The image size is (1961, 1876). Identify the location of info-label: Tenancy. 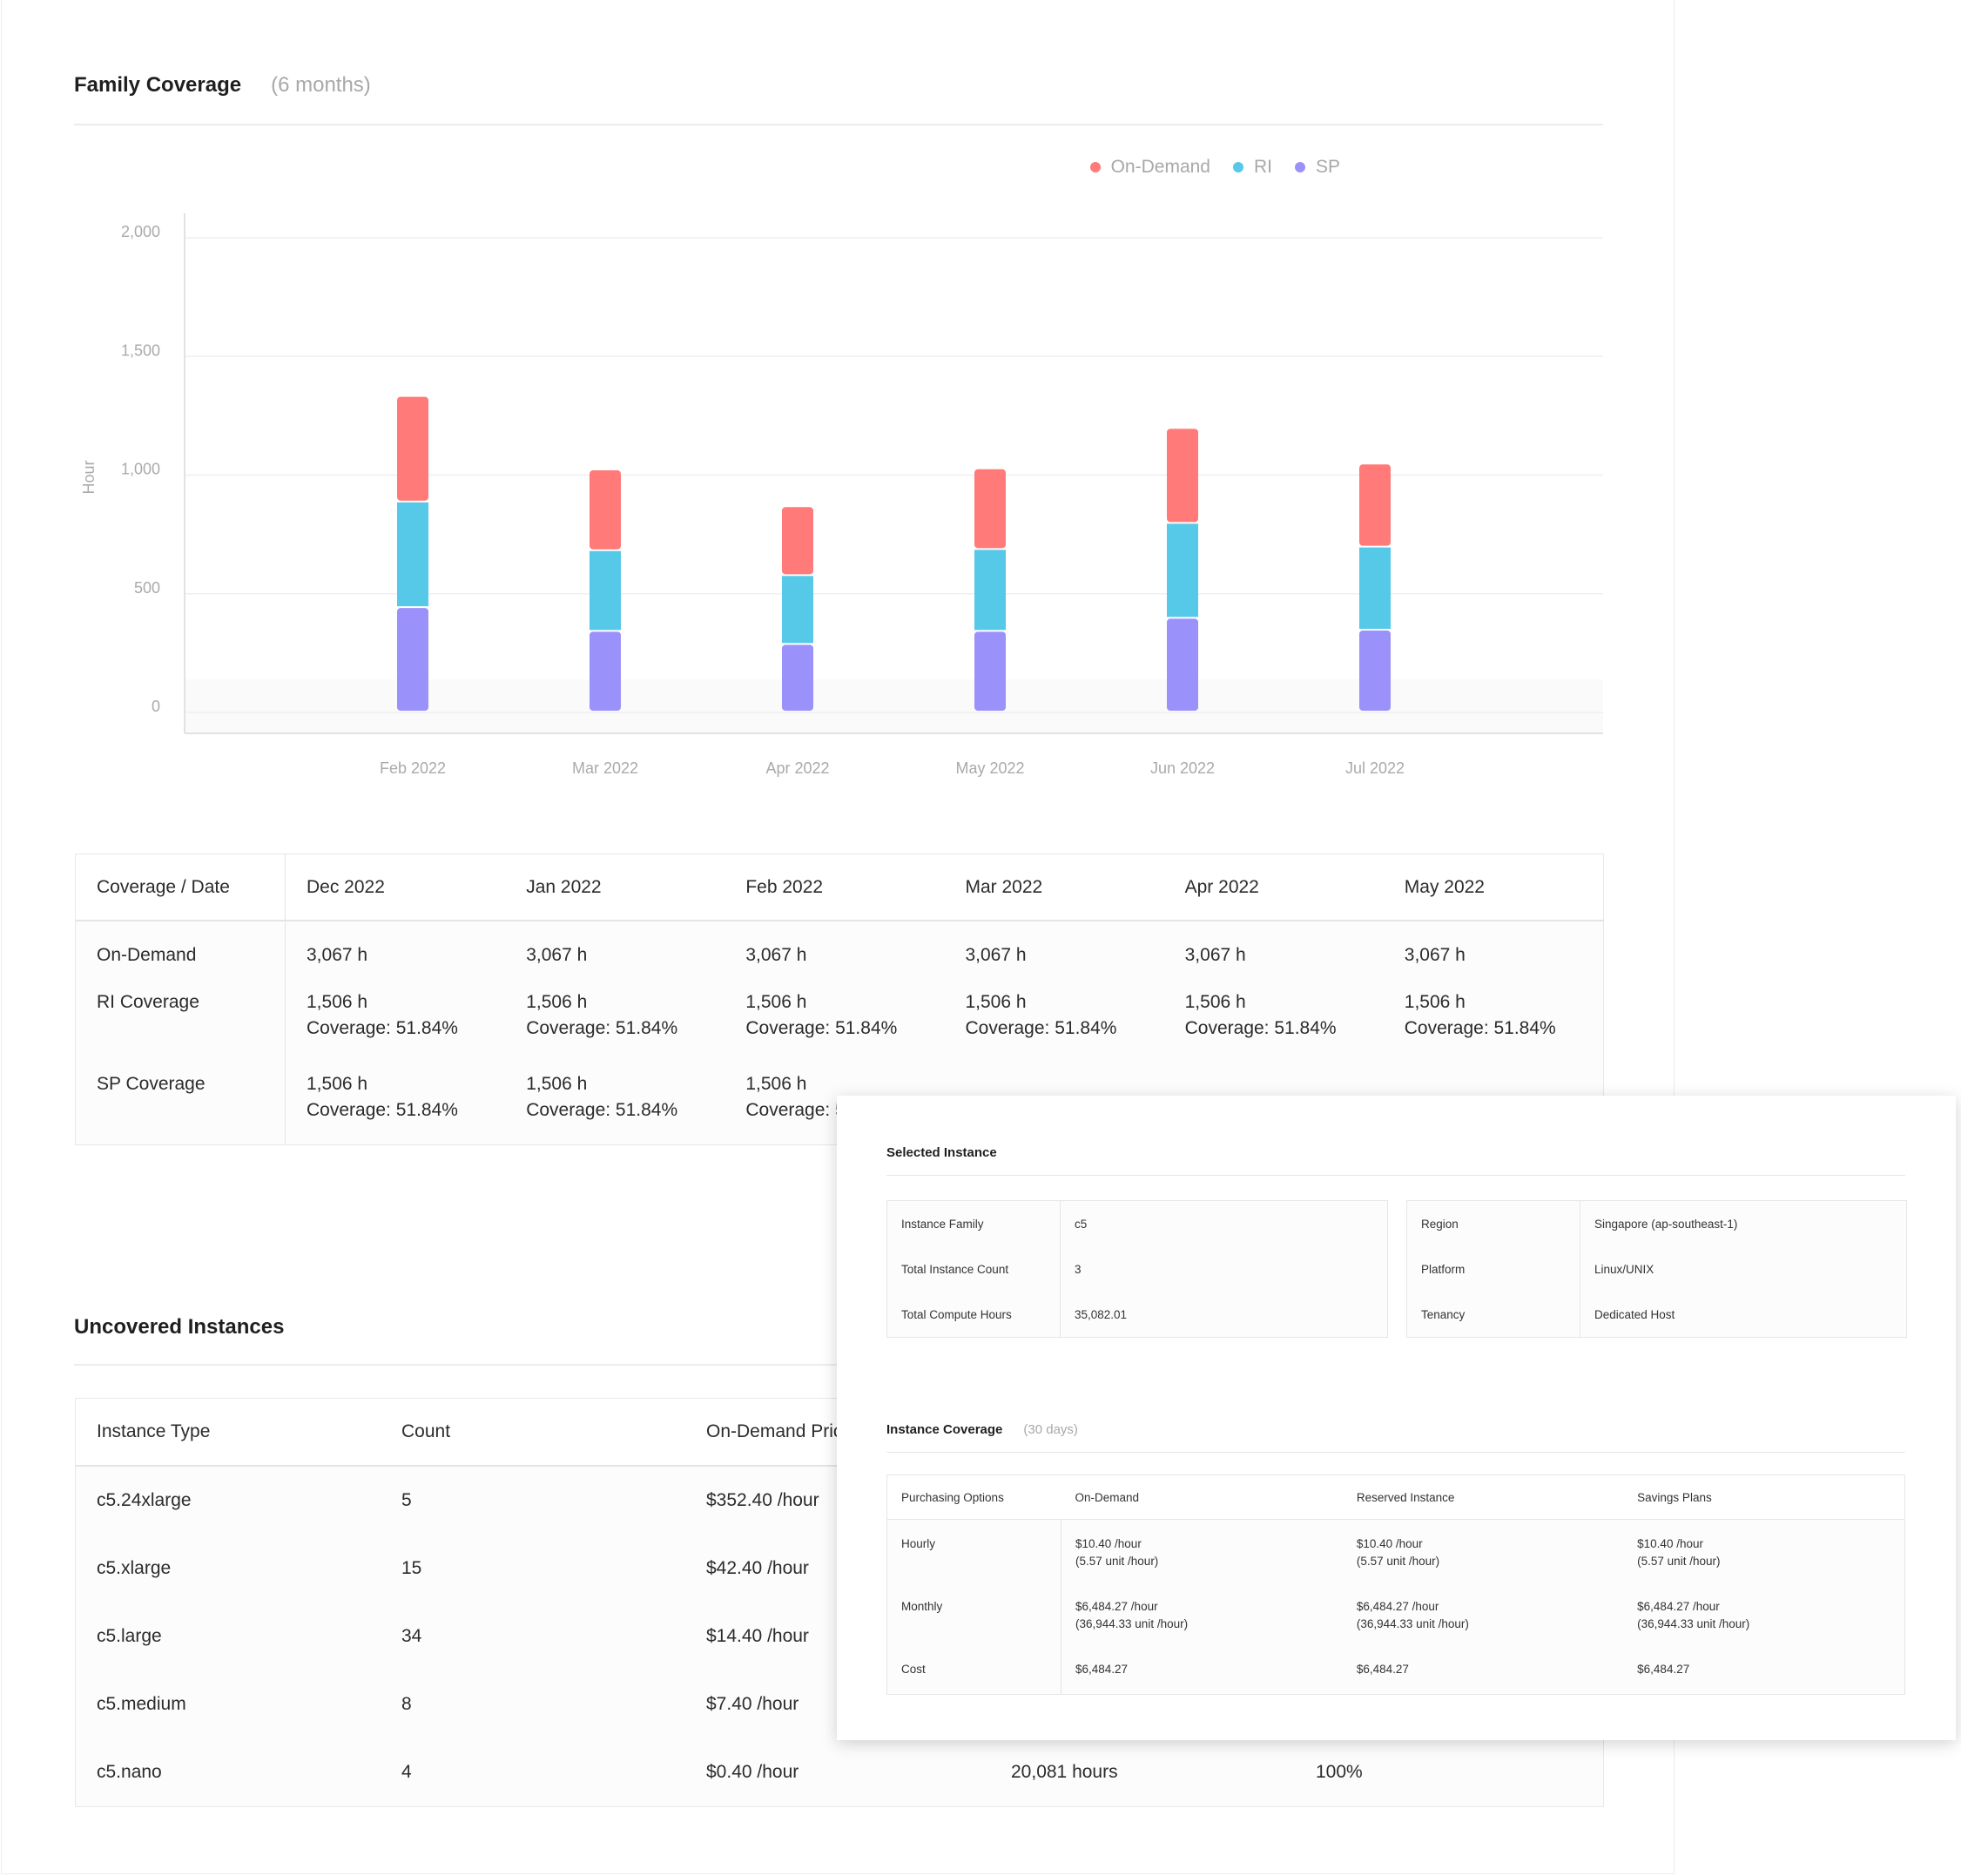
(1494, 1314).